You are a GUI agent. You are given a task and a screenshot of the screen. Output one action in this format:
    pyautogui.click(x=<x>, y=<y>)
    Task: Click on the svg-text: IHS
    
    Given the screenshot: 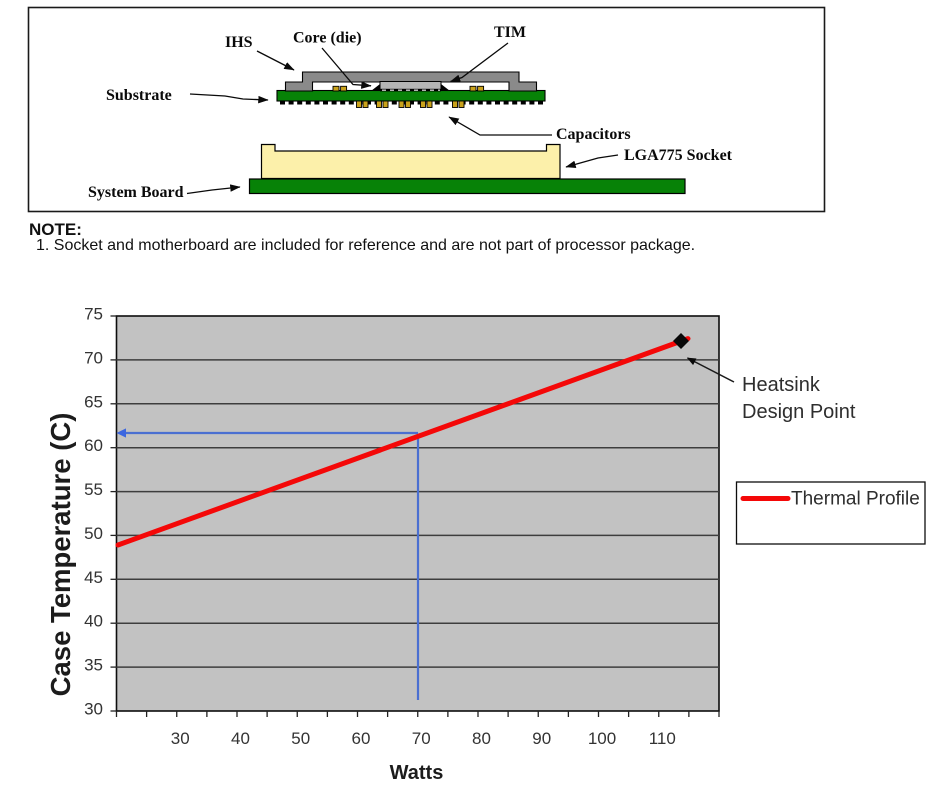 What is the action you would take?
    pyautogui.click(x=239, y=42)
    